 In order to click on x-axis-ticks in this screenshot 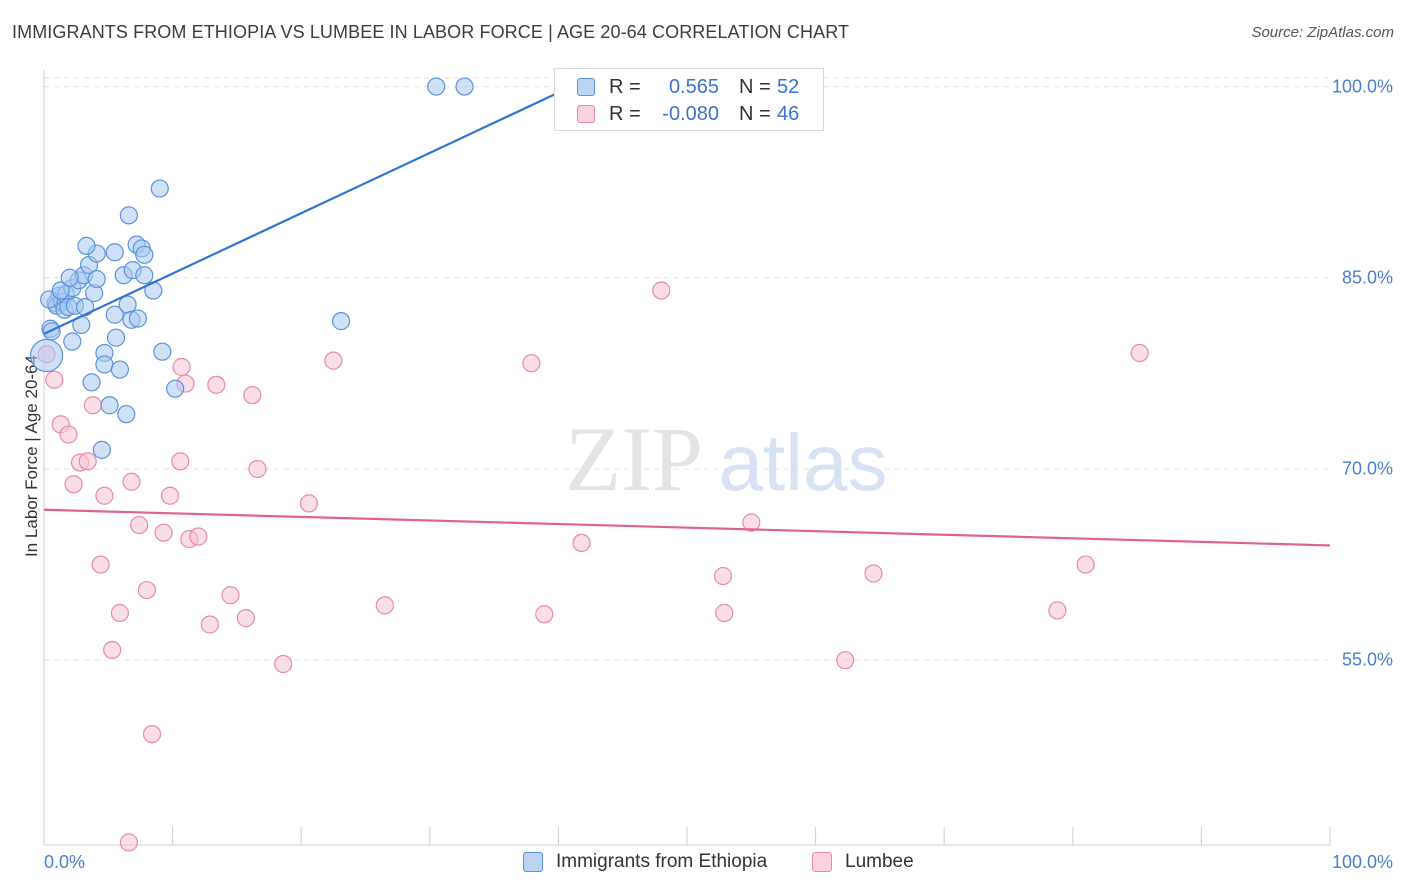, I will do `click(687, 836)`.